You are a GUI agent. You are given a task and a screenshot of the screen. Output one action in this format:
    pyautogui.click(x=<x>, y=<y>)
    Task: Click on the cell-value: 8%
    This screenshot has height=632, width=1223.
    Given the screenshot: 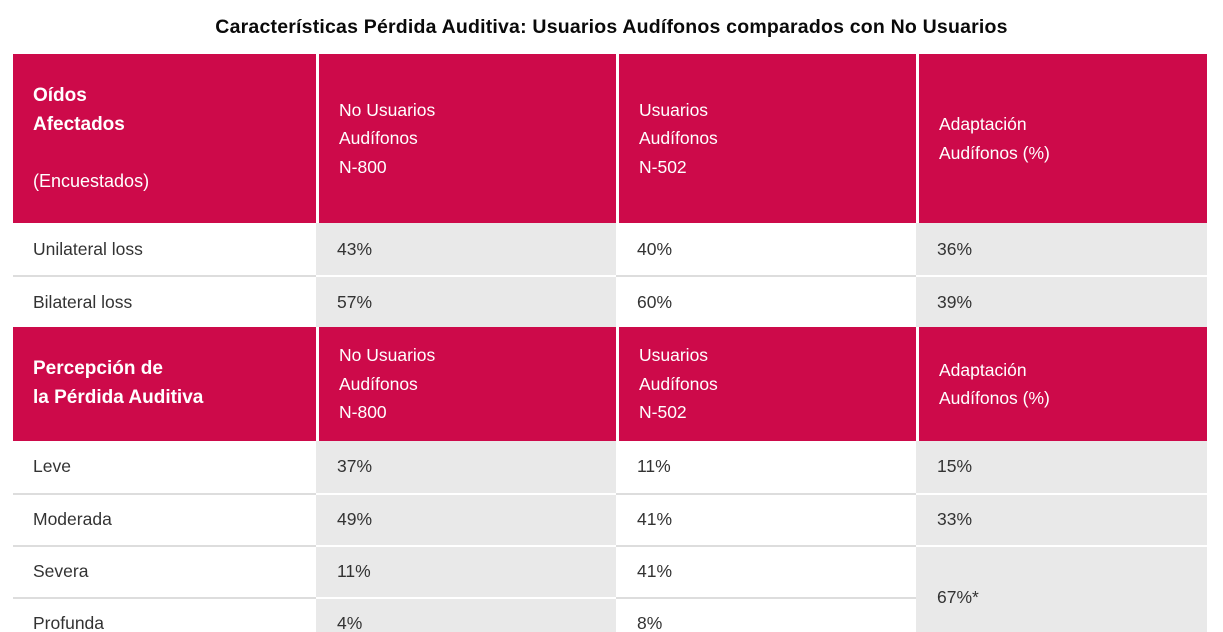 What is the action you would take?
    pyautogui.click(x=766, y=614)
    